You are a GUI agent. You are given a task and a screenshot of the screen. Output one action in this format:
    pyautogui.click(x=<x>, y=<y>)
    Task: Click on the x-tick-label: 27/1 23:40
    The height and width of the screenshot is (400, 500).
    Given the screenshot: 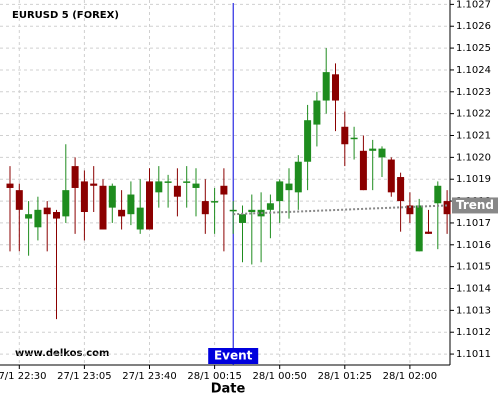 What is the action you would take?
    pyautogui.click(x=149, y=376)
    